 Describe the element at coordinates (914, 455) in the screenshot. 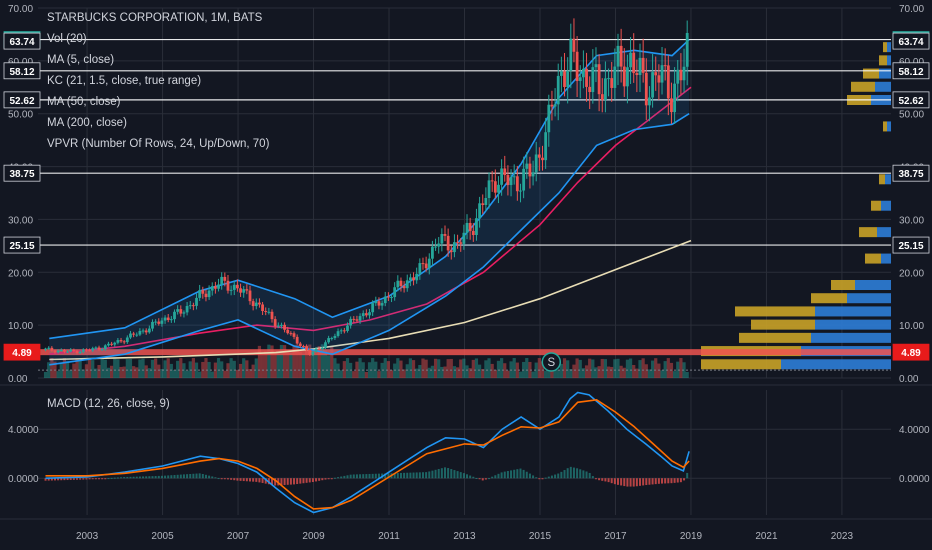

I see `macd-axis-right: 4.0000 0.0000` at that location.